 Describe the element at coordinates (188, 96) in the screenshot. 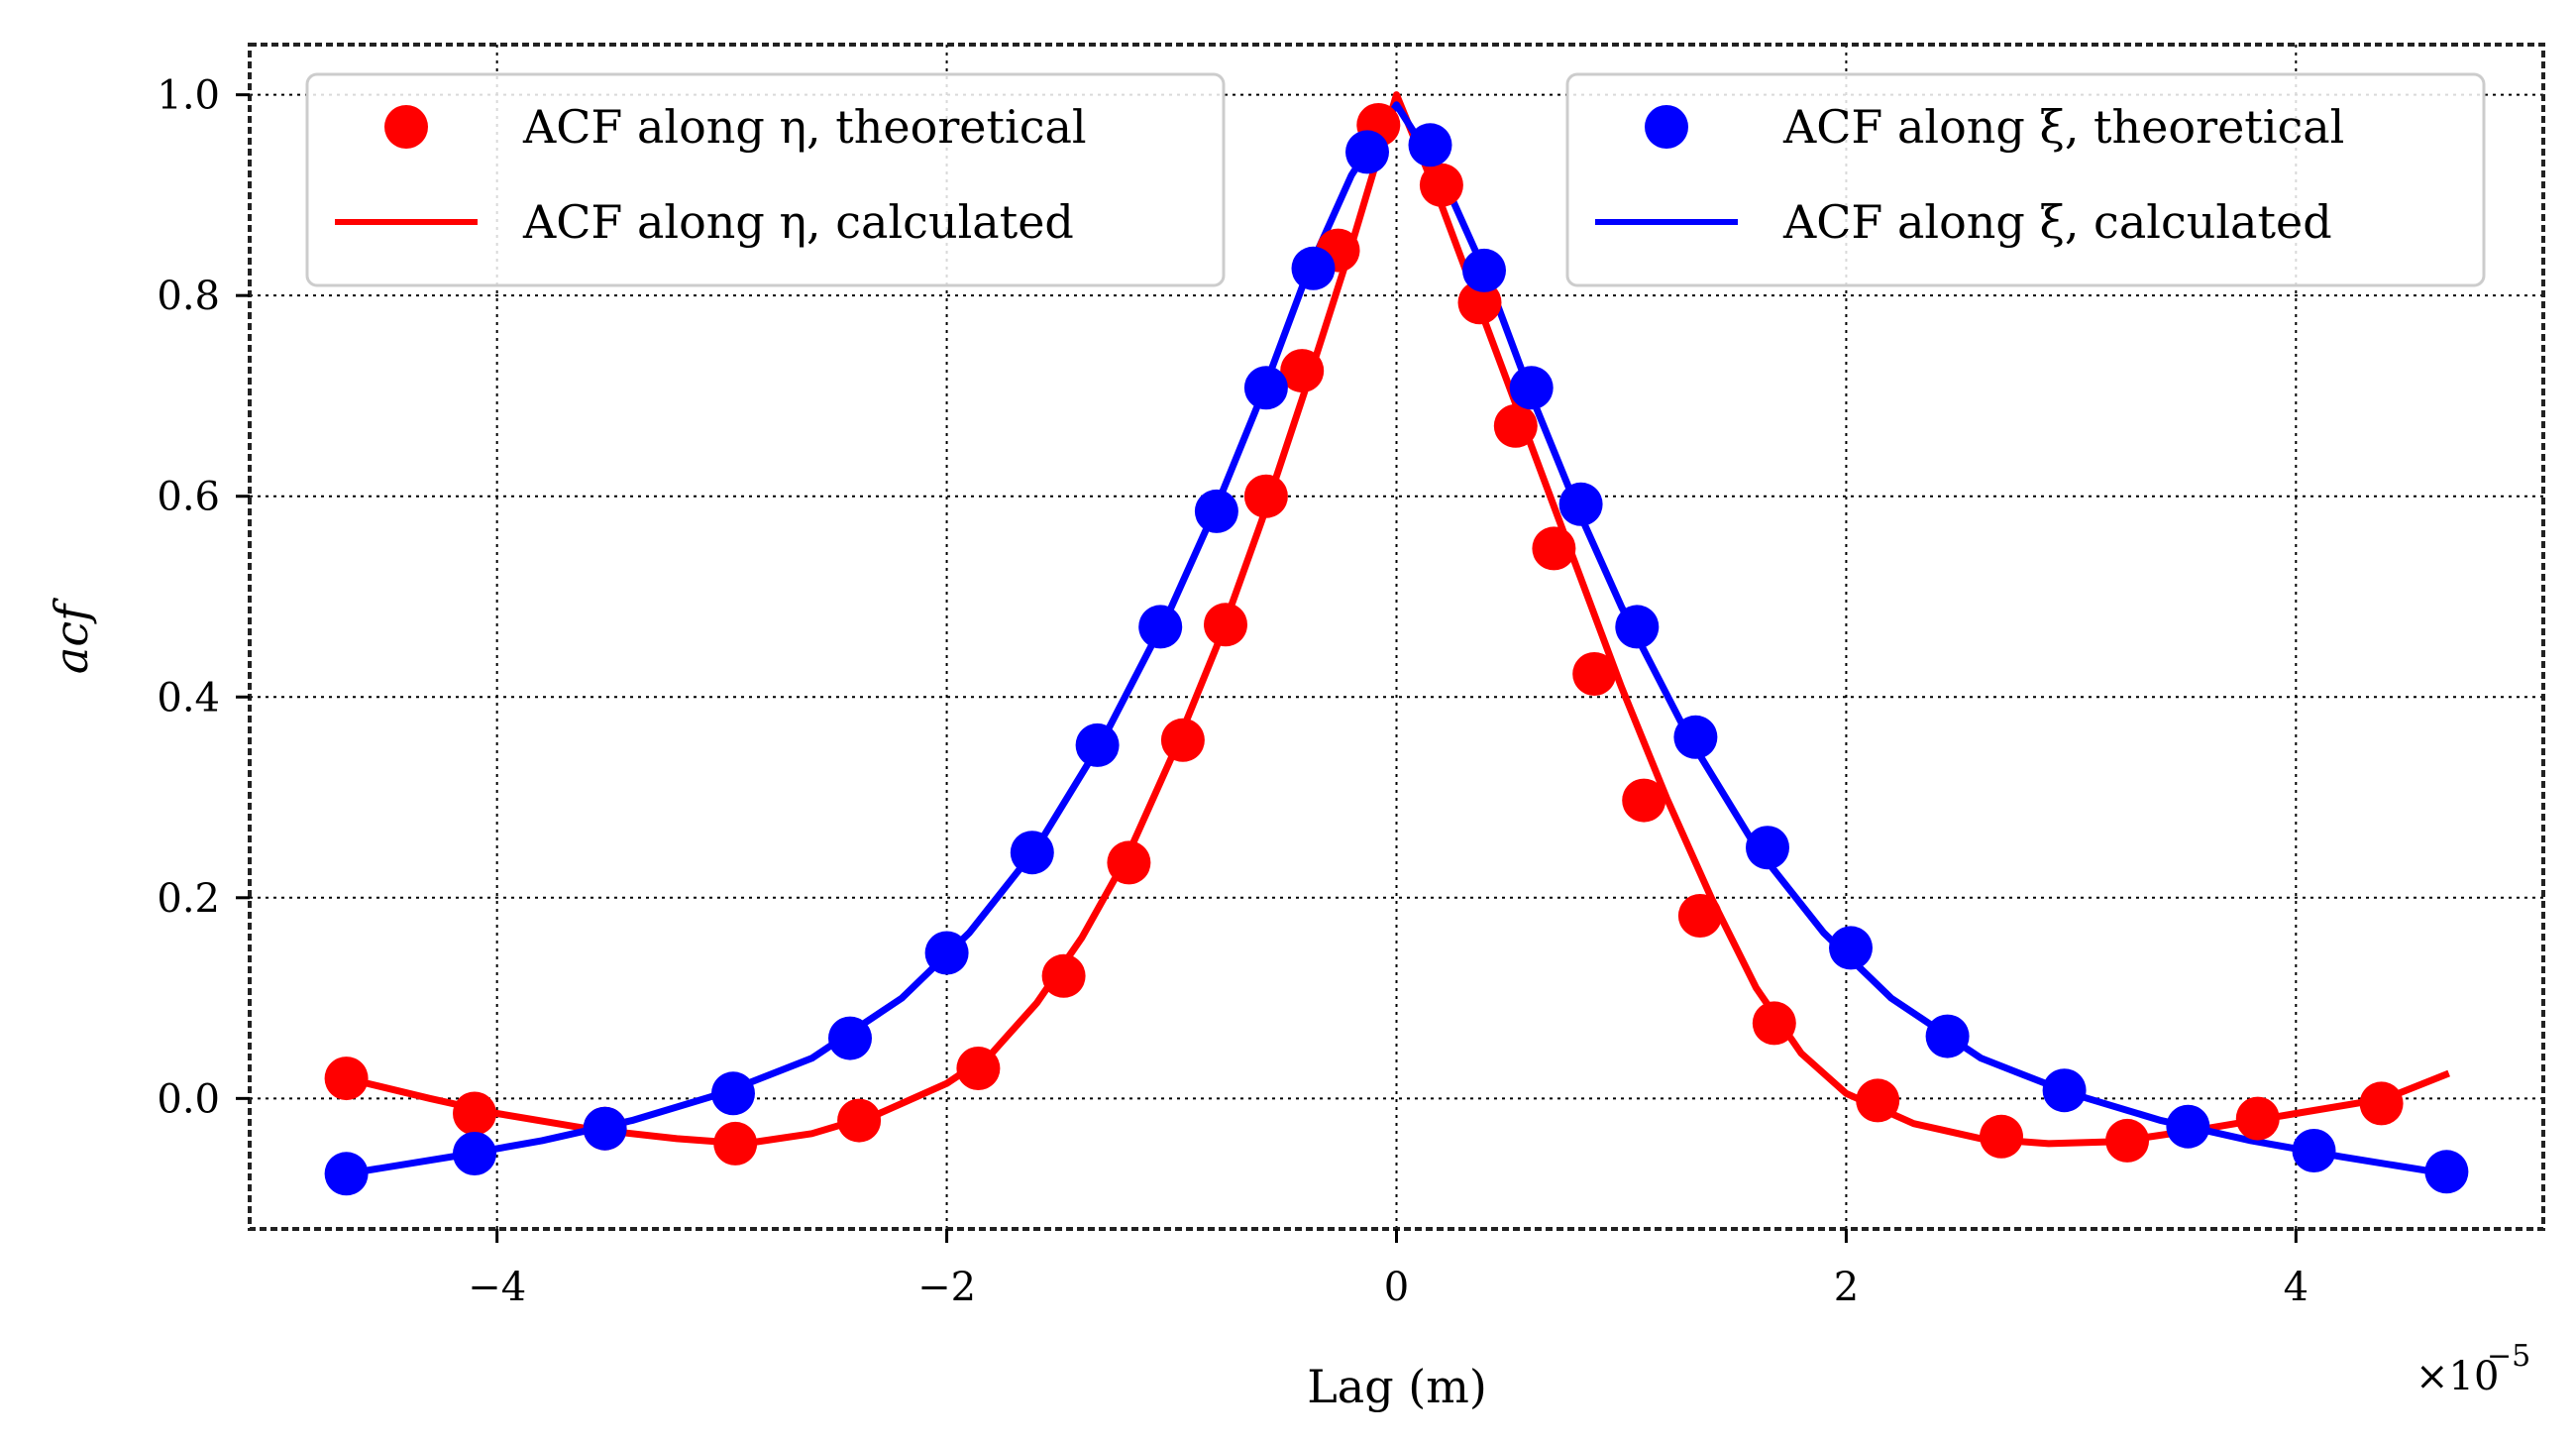

I see `y-tick-label: 1.0` at that location.